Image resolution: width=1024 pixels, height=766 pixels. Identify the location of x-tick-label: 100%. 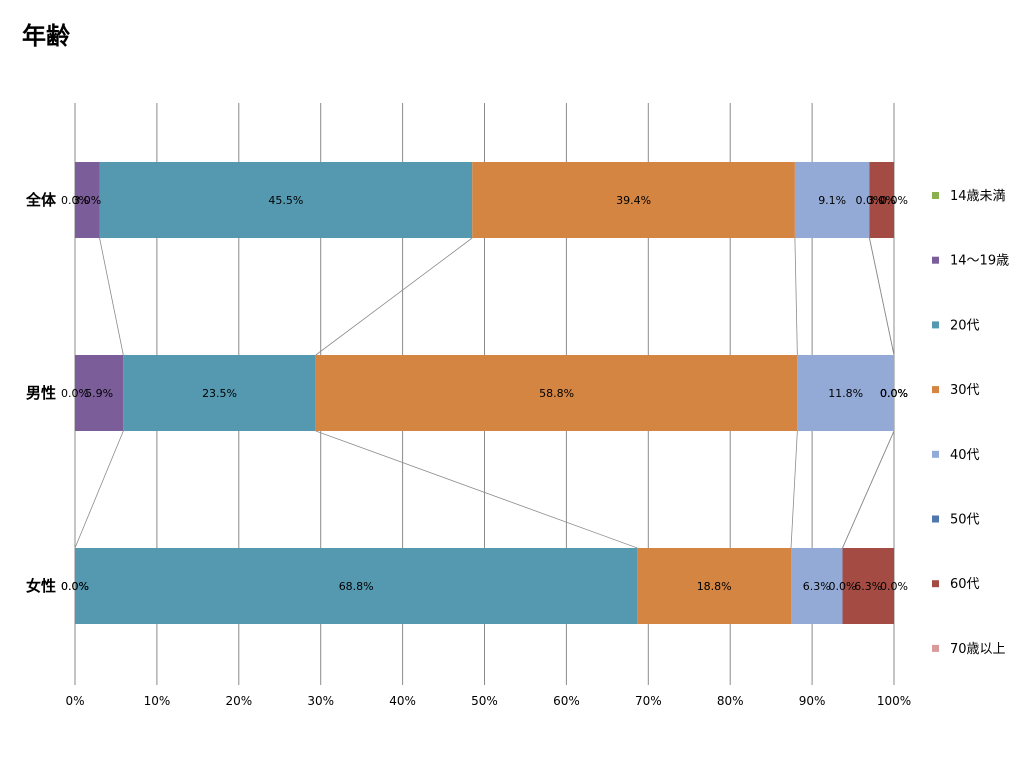
(894, 701).